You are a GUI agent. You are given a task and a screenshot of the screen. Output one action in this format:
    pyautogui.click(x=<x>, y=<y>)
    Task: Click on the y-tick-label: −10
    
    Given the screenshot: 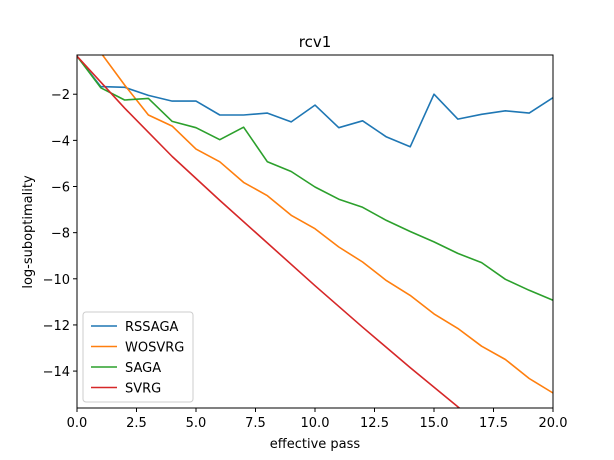 What is the action you would take?
    pyautogui.click(x=56, y=280)
    